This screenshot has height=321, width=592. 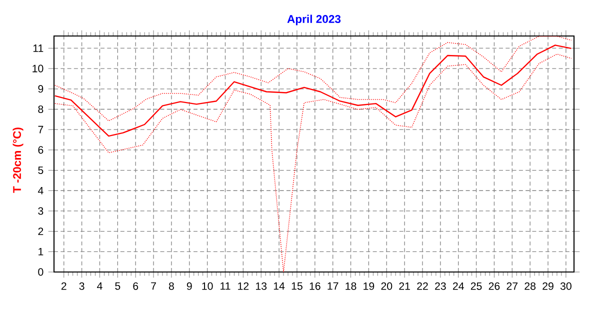 I want to click on x-tick-label: 23, so click(x=440, y=286).